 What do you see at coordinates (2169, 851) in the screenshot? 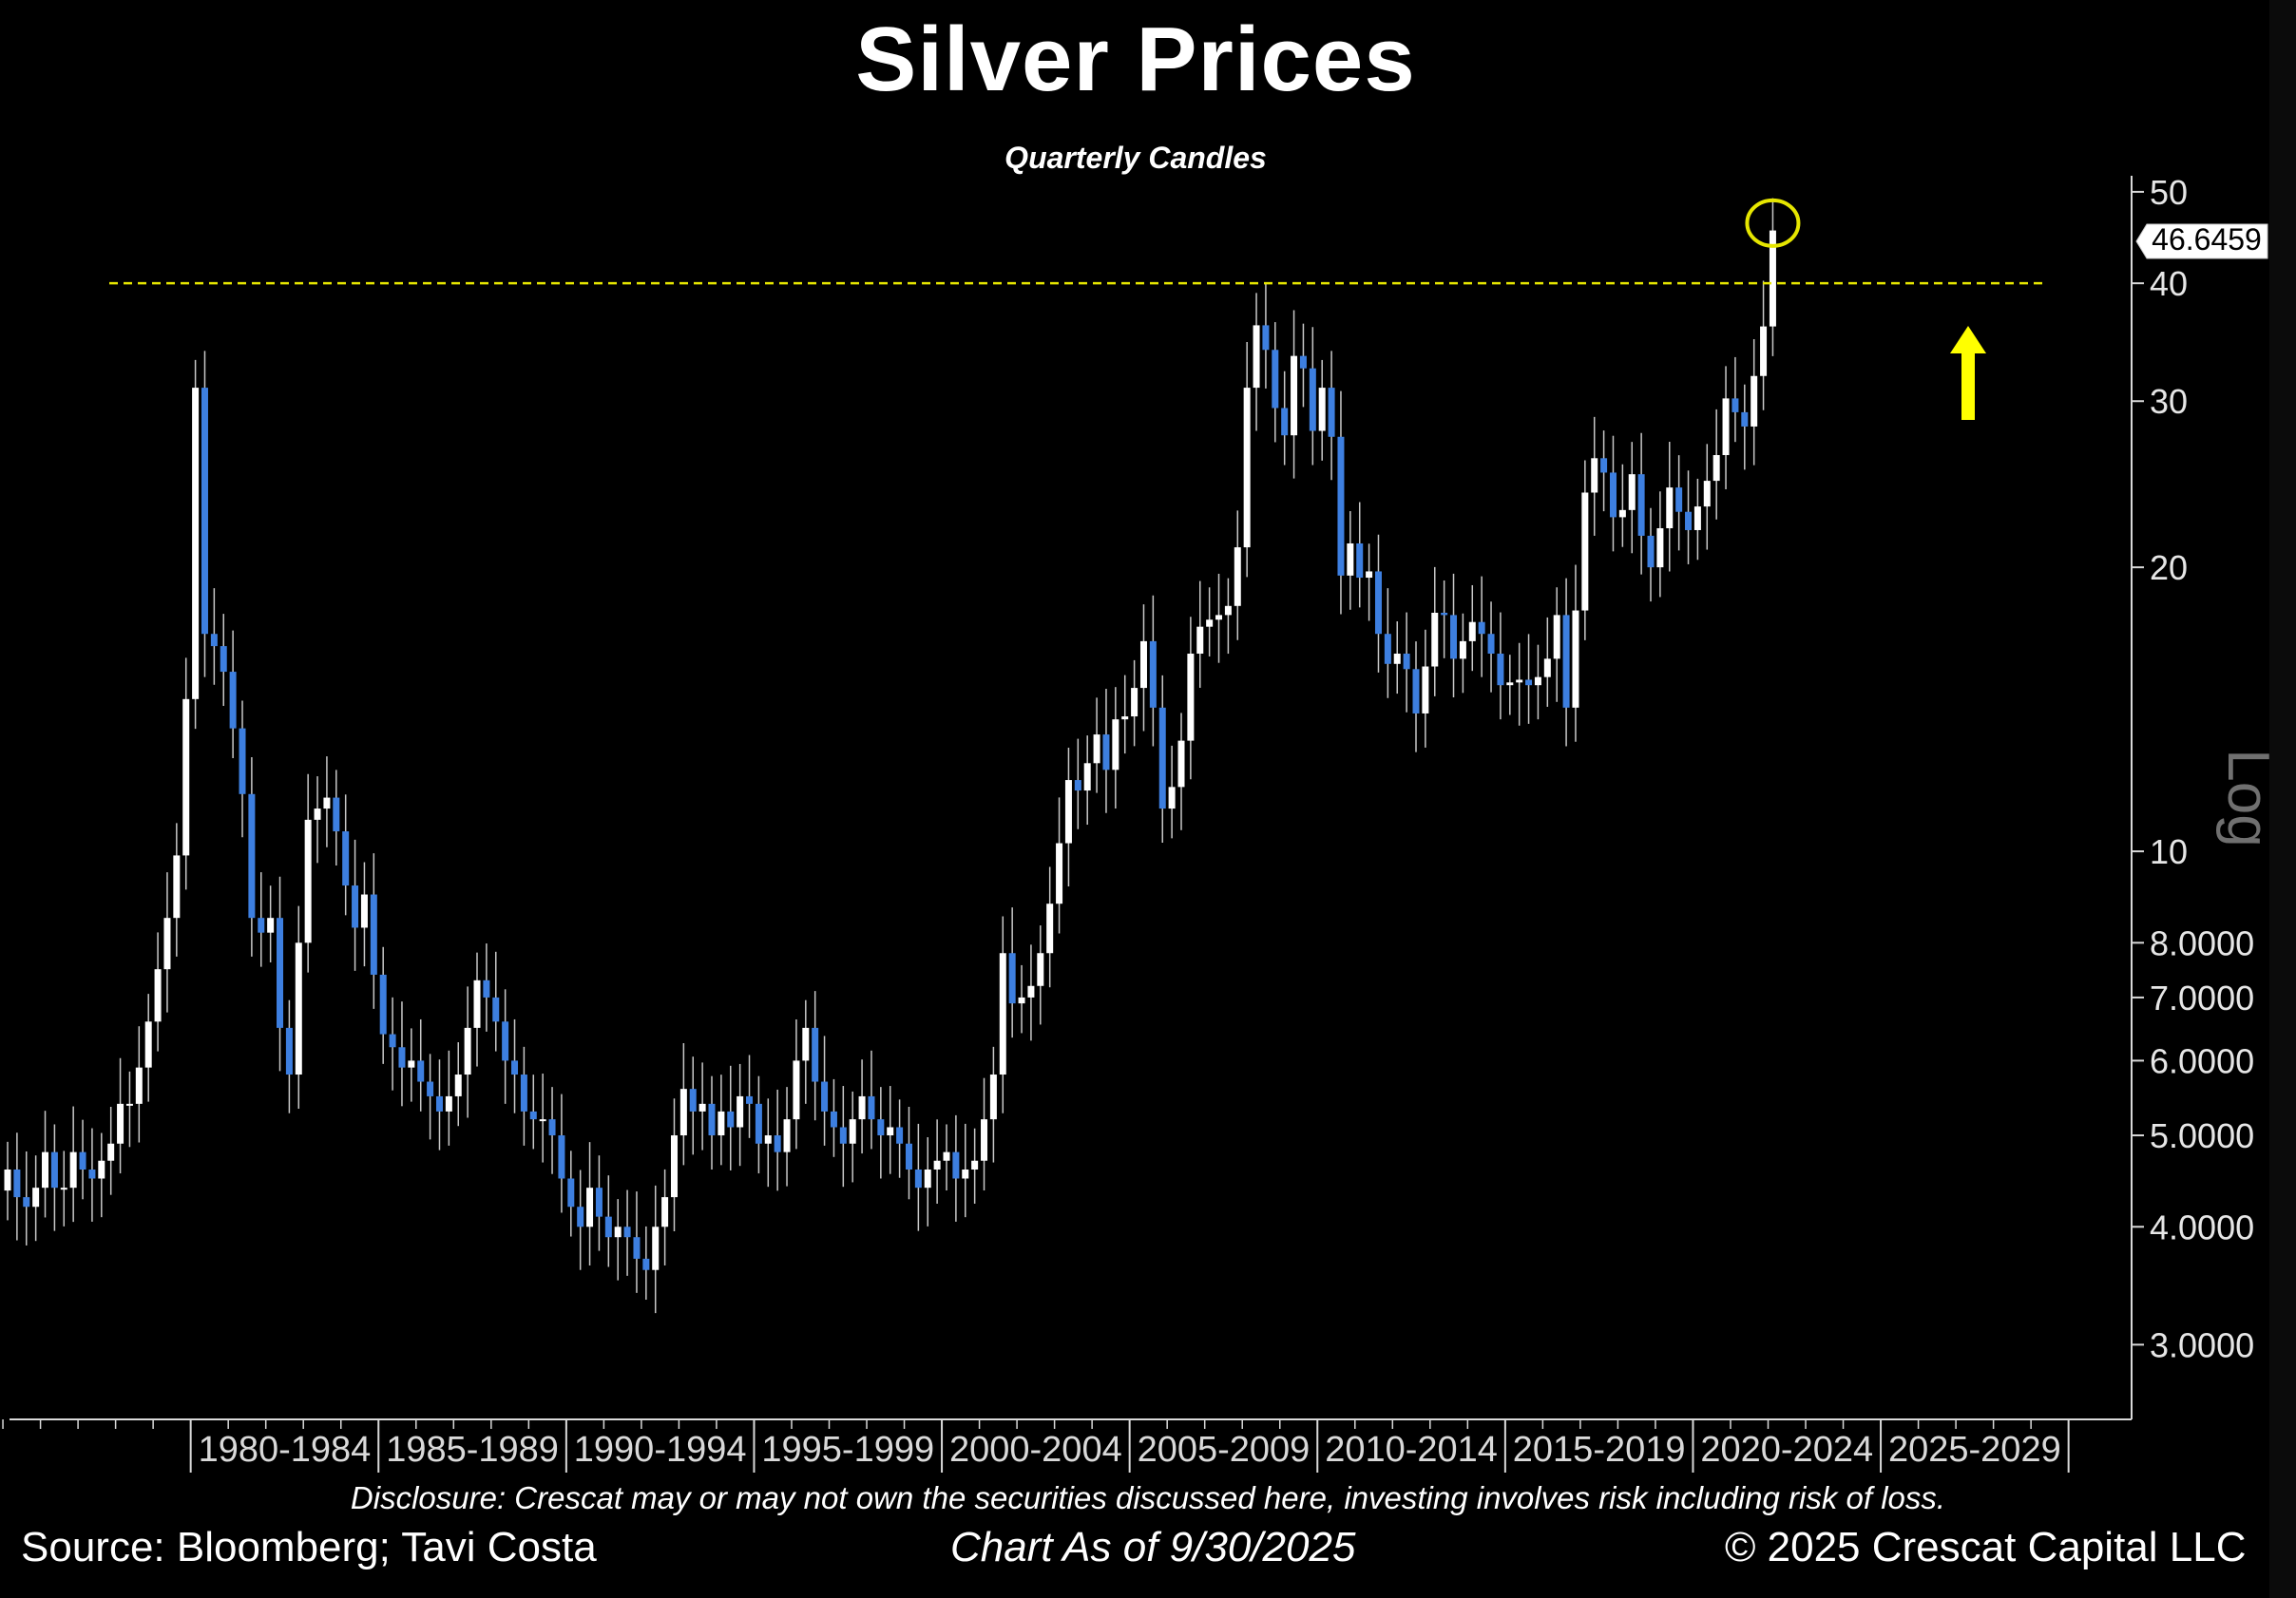
I see `y-tick-label: 10` at bounding box center [2169, 851].